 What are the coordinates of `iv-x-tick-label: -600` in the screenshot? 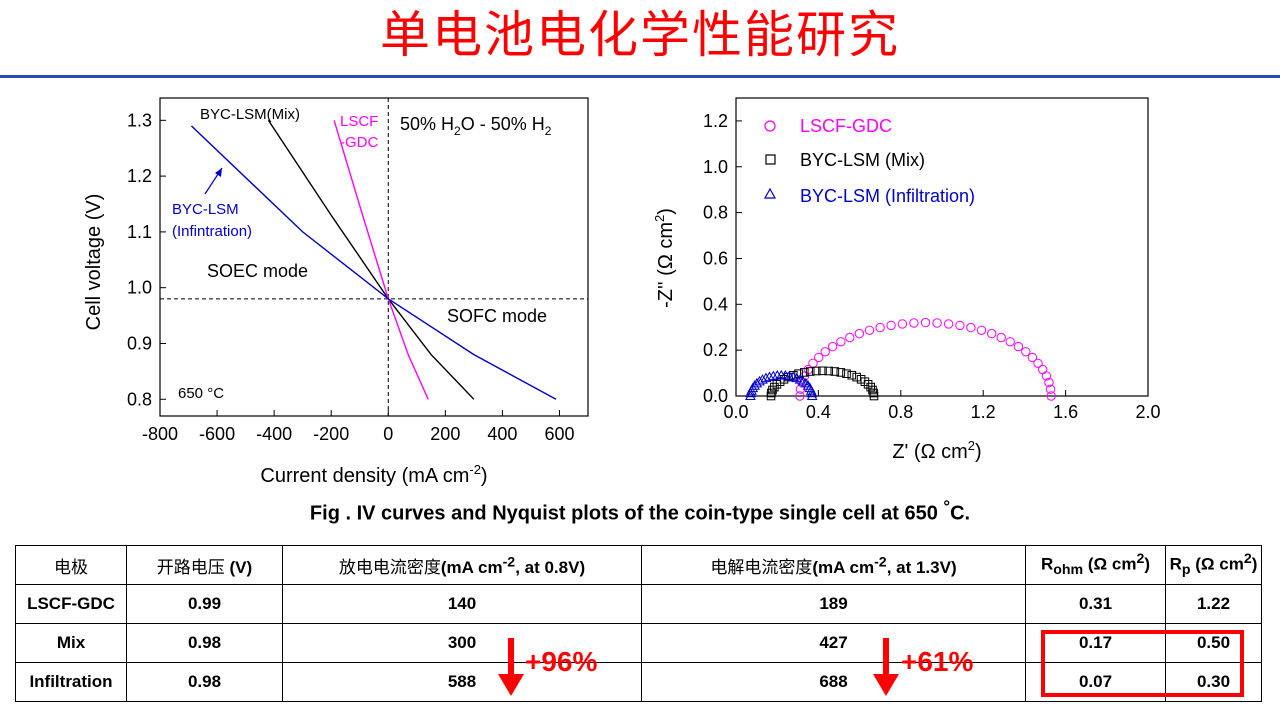 It's located at (217, 434).